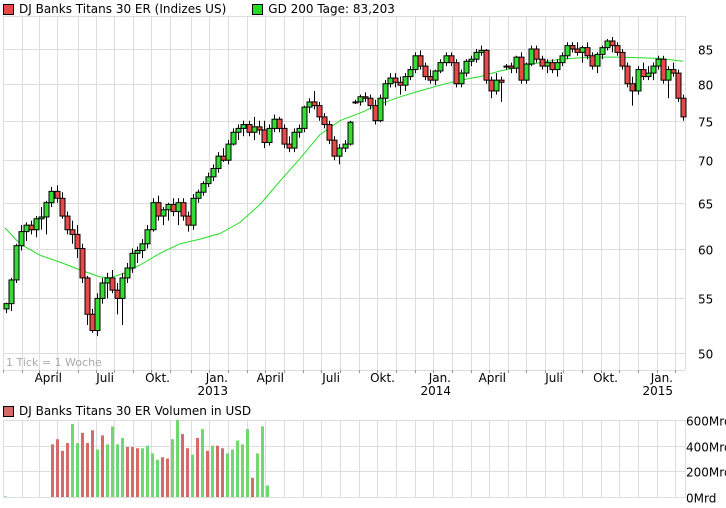 This screenshot has width=726, height=508. Describe the element at coordinates (706, 422) in the screenshot. I see `volume-y-tick: 600Mrd` at that location.